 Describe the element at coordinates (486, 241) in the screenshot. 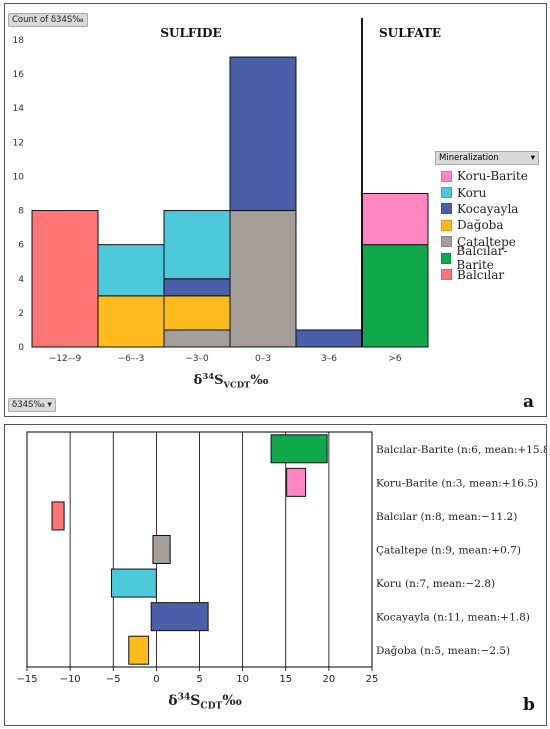

I see `legend-label: Çataltepe` at that location.